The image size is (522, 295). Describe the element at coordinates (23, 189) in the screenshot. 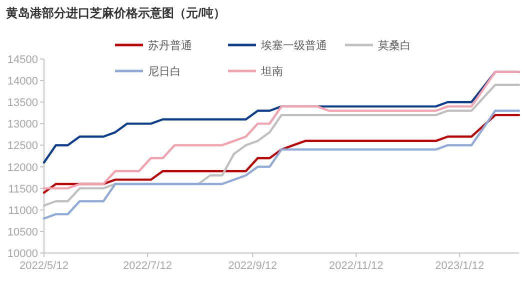

I see `ytick: 11500` at that location.